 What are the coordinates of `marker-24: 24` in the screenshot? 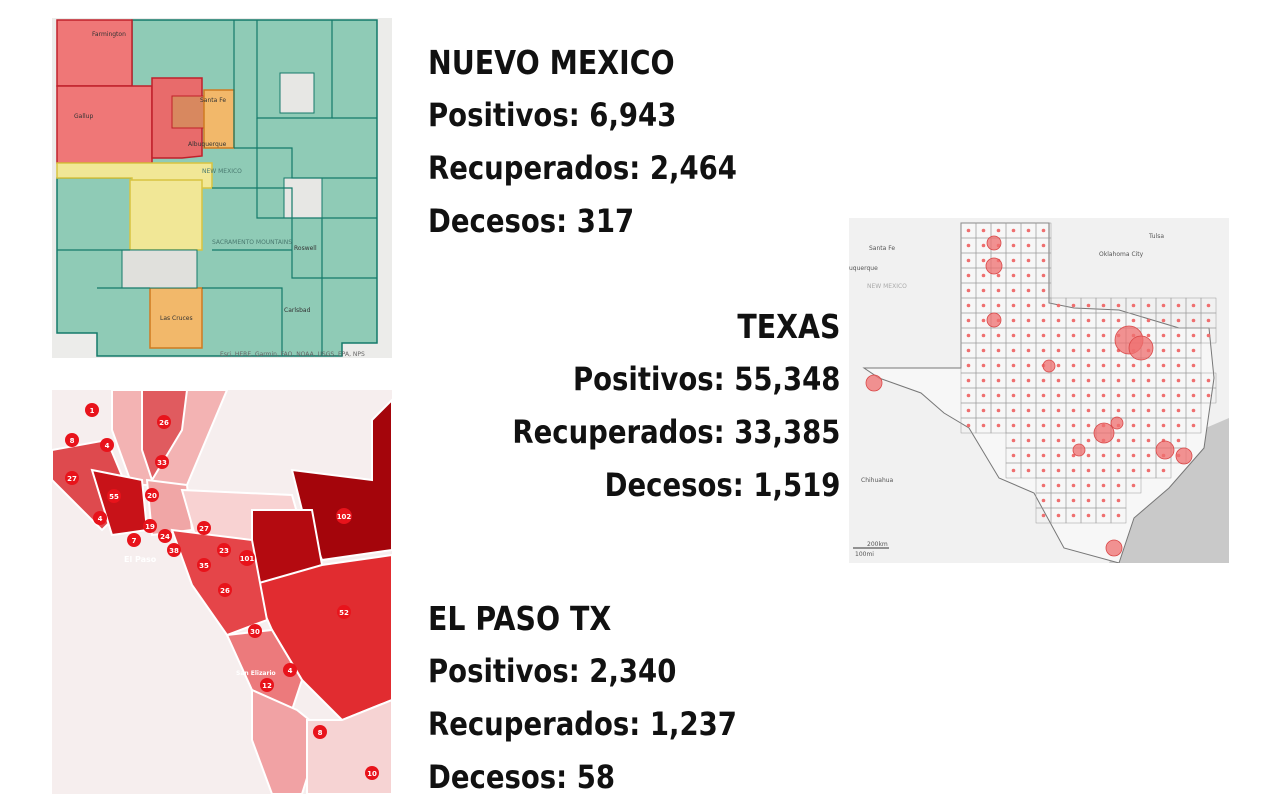 It's located at (165, 536).